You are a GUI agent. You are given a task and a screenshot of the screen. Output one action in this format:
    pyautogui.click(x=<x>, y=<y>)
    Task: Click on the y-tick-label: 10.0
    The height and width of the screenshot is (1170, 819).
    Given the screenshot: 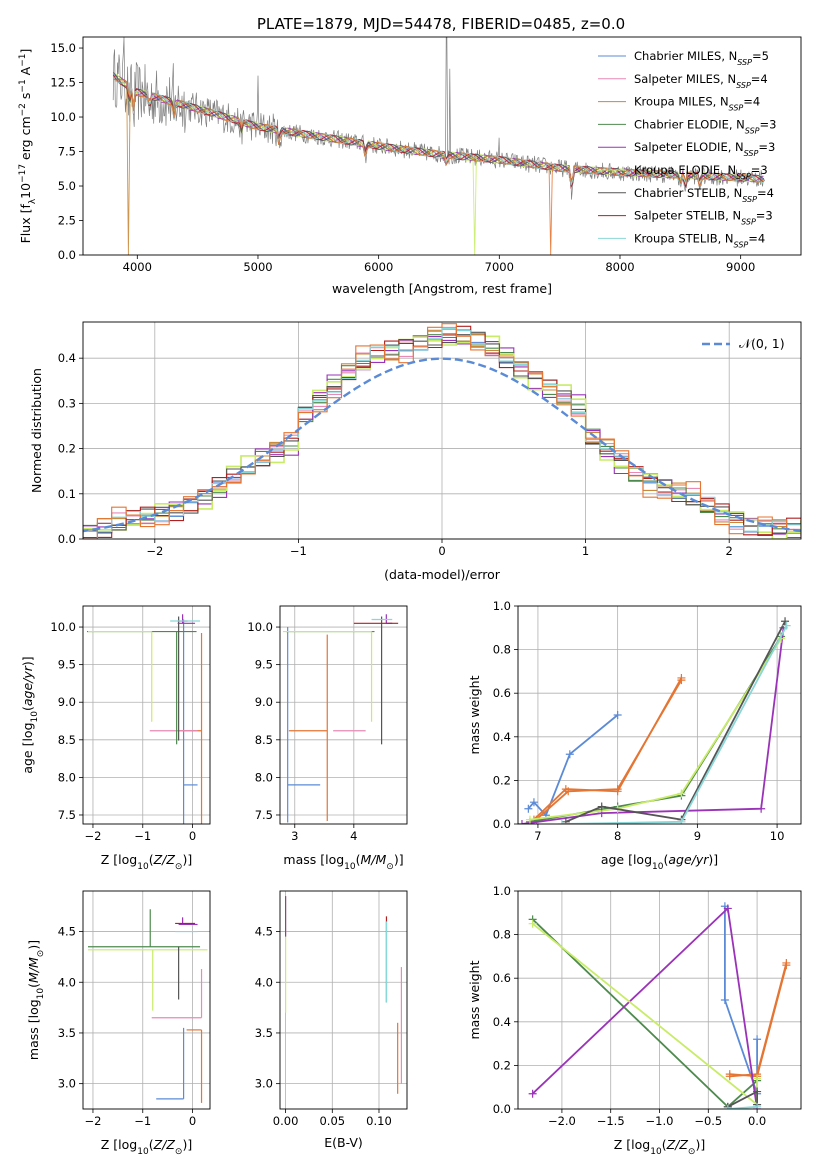 What is the action you would take?
    pyautogui.click(x=63, y=627)
    